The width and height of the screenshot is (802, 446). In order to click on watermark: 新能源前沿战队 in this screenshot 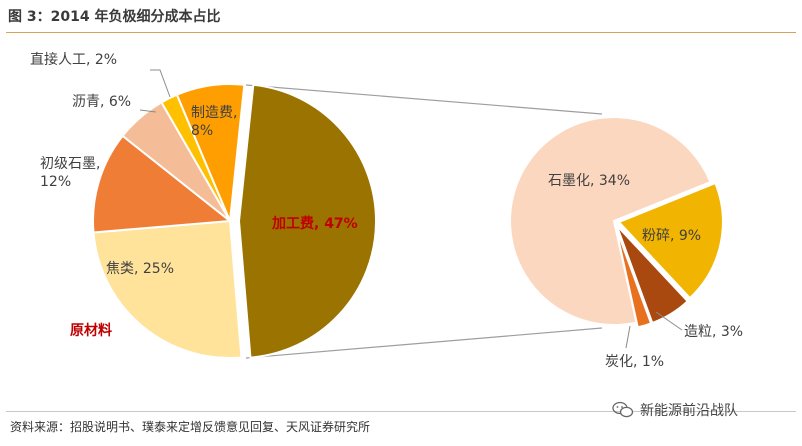, I will do `click(675, 410)`.